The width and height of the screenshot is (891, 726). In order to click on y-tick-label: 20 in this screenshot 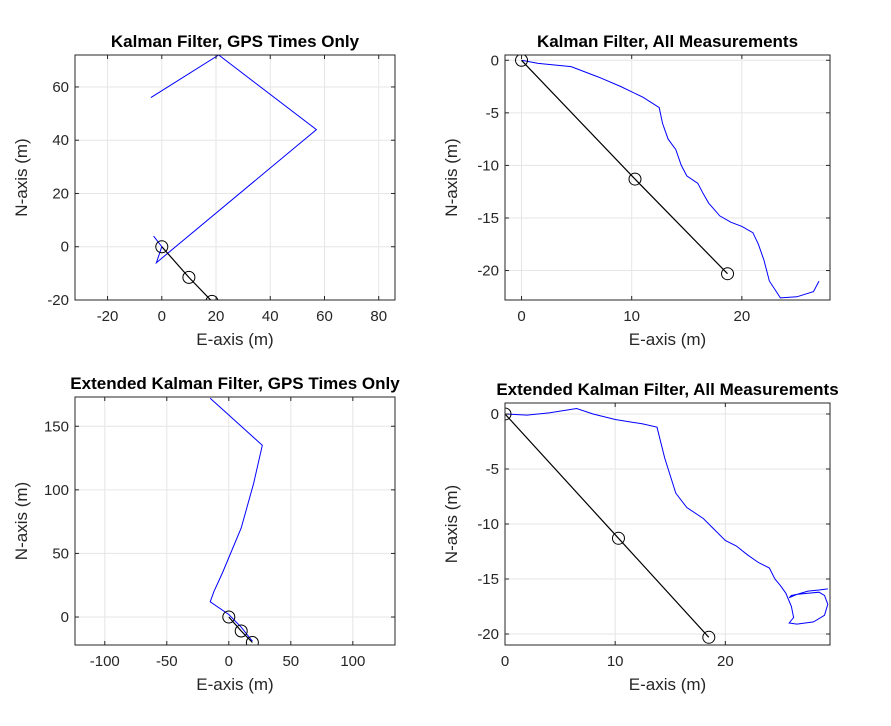, I will do `click(60, 193)`.